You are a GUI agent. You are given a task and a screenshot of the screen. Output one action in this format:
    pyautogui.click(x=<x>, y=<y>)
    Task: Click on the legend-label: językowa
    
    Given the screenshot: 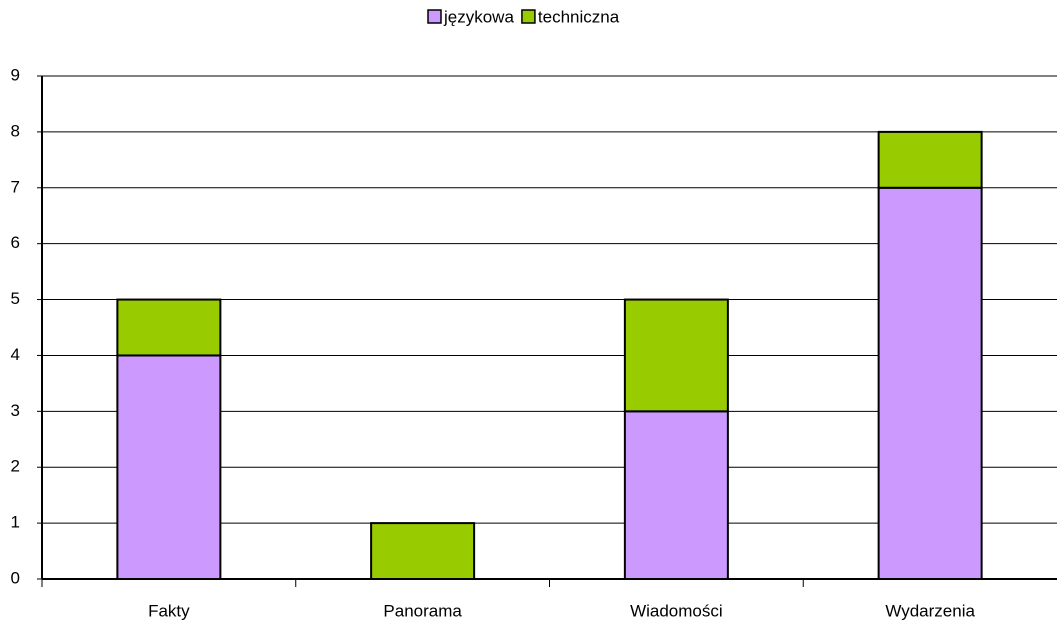 What is the action you would take?
    pyautogui.click(x=478, y=16)
    